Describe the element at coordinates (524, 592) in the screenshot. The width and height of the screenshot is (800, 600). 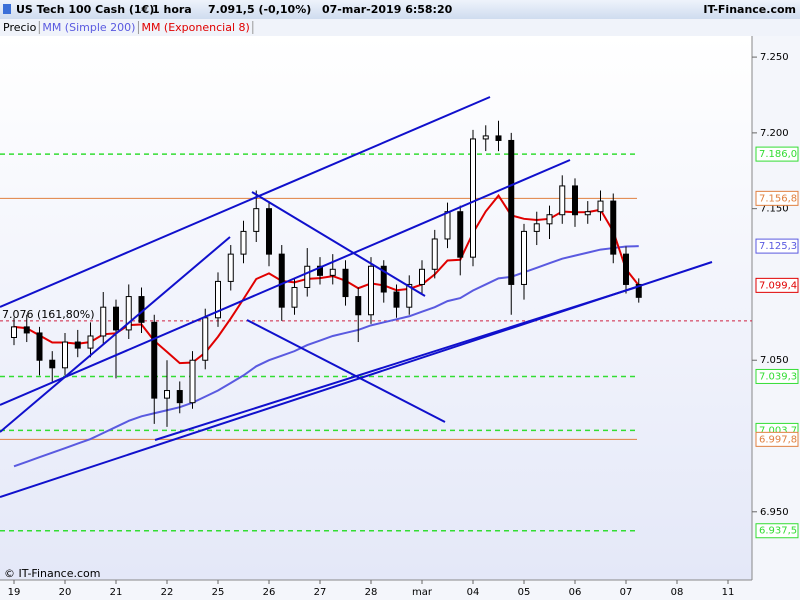
I see `x-tick-label: 05` at that location.